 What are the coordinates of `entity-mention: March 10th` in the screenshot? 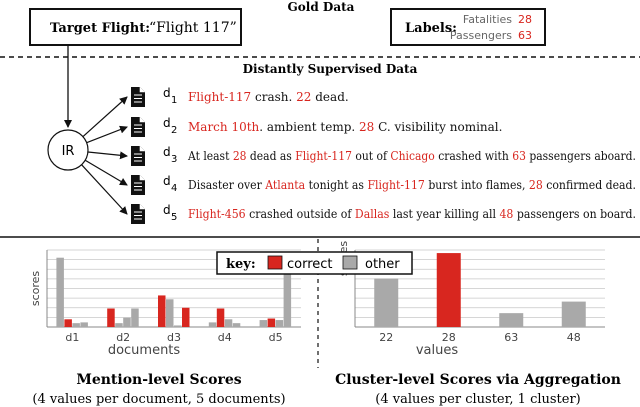 It's located at (224, 127).